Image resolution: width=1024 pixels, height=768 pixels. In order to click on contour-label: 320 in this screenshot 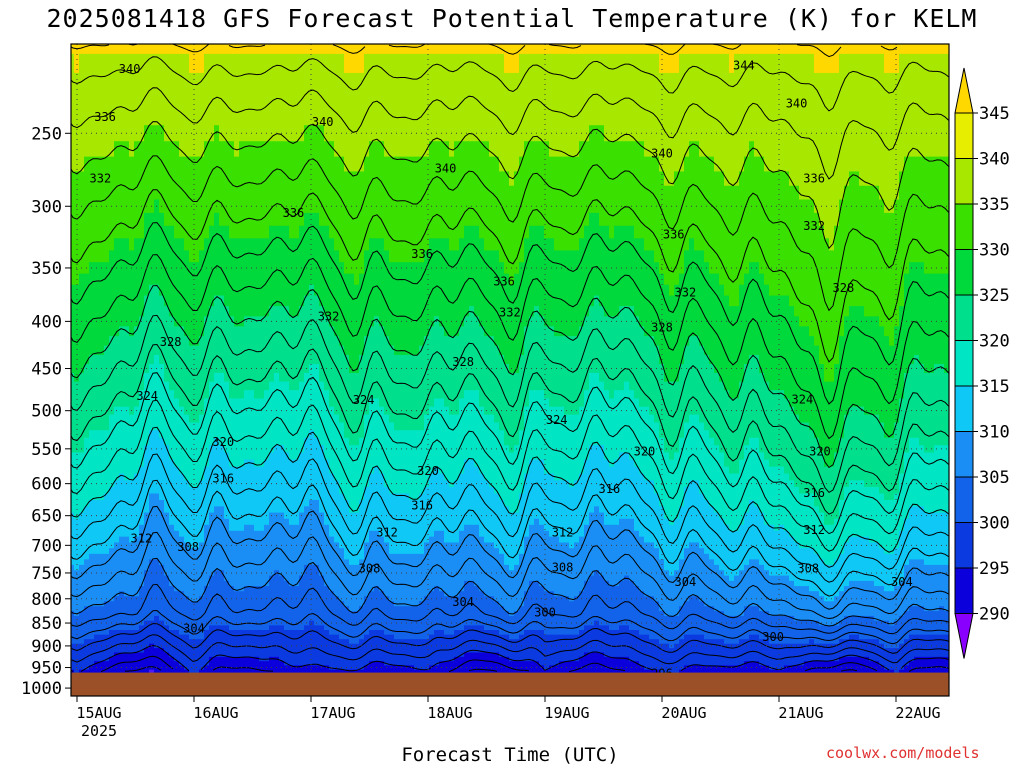, I will do `click(428, 471)`.